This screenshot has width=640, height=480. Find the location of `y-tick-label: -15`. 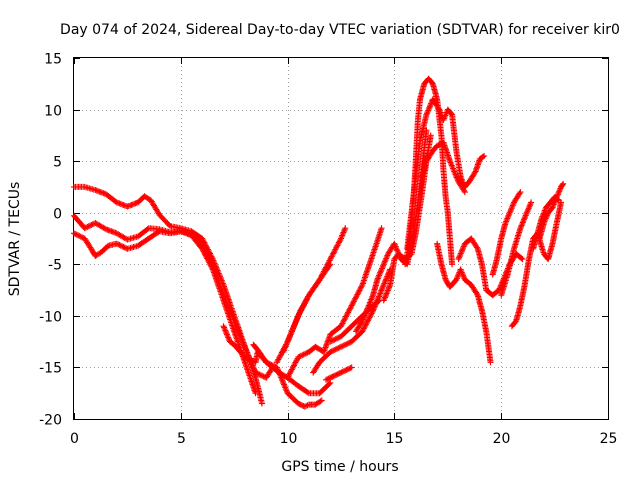

y-tick-label: -15 is located at coordinates (50, 369).